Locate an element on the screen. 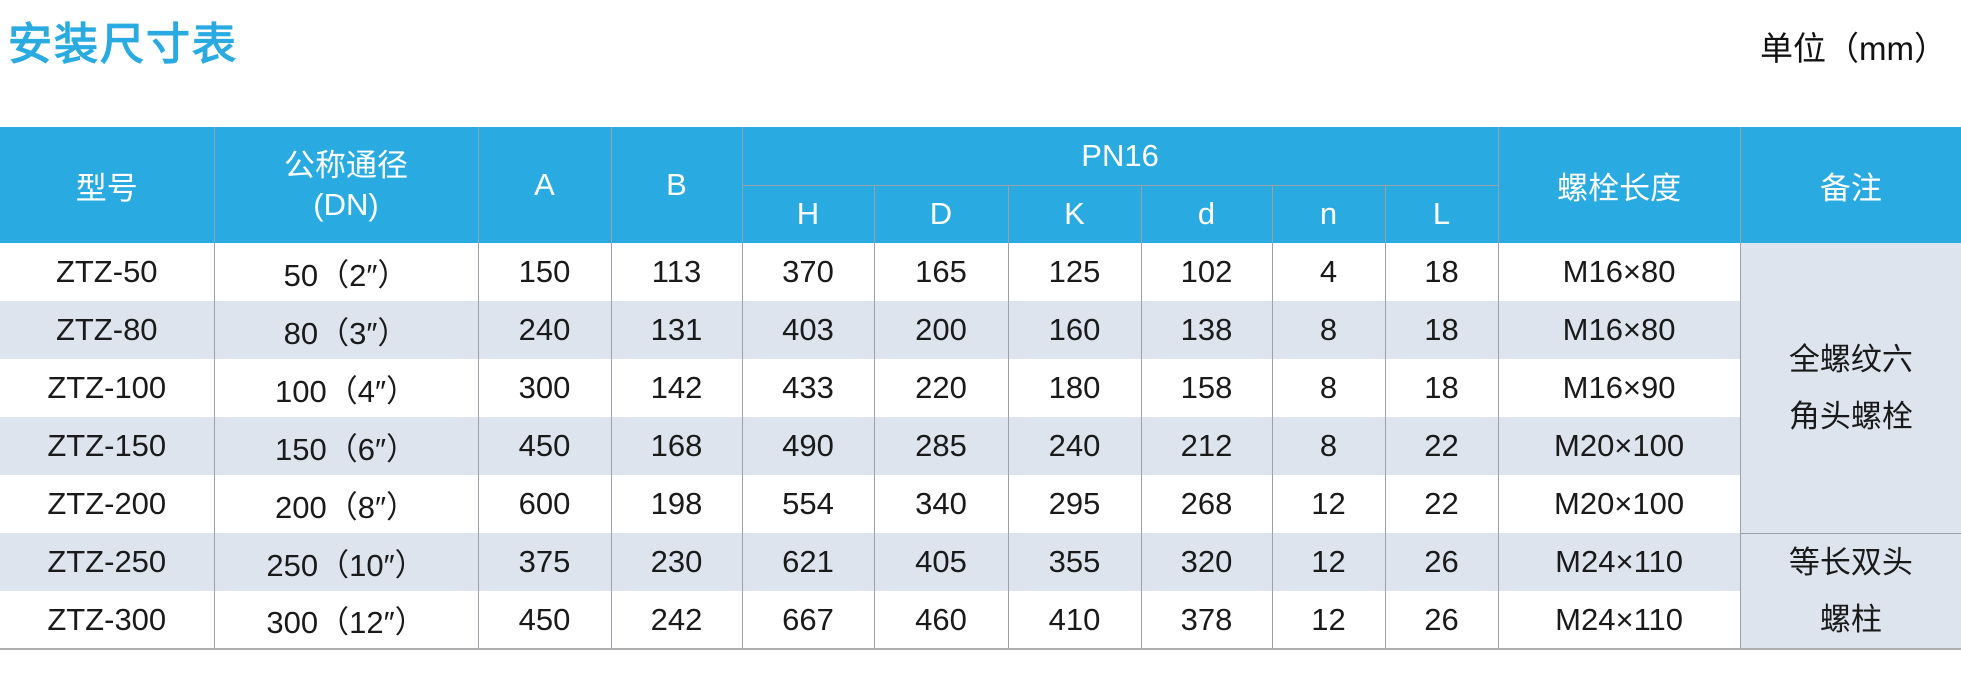 Image resolution: width=1961 pixels, height=676 pixels. table-row: ZTZ-80 80（3″） 240 131 403 200 160 138 8 18 M16×80 is located at coordinates (980, 330).